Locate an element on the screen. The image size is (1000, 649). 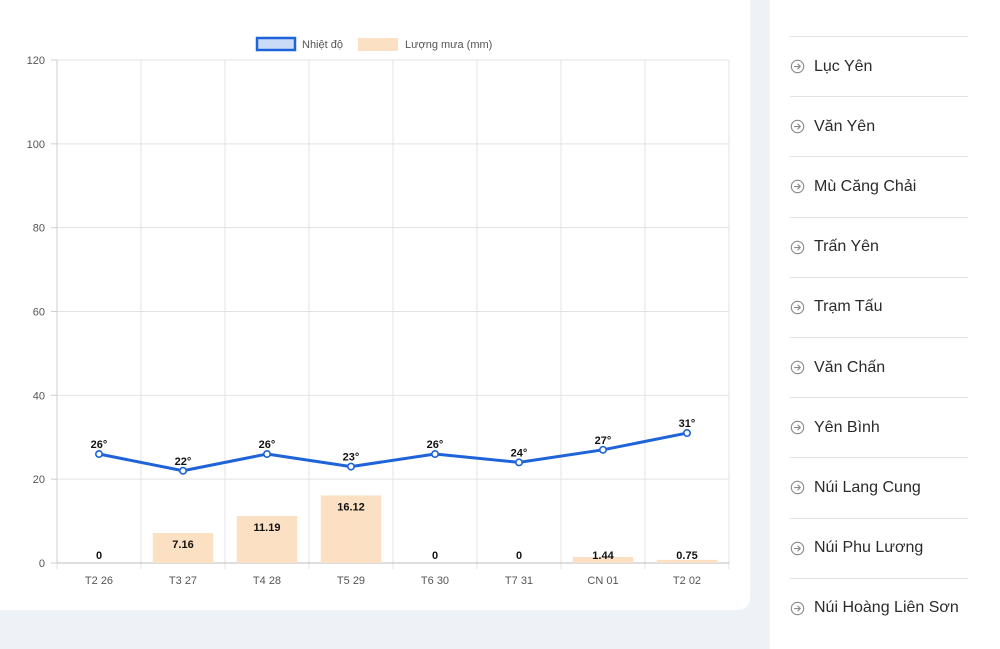
x-tick-label: T2 26 is located at coordinates (99, 581).